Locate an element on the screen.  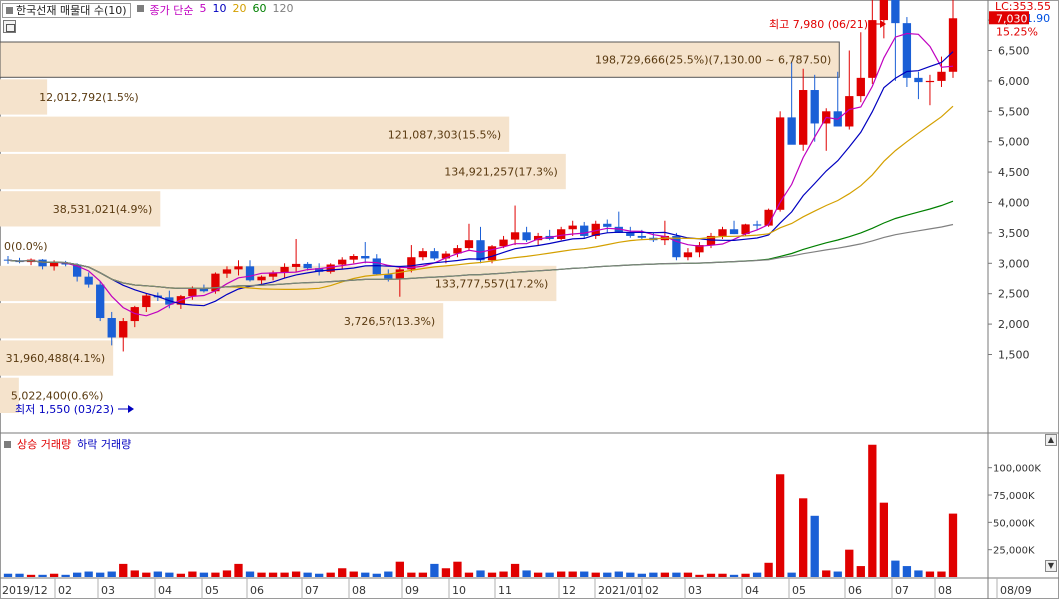
volume-profile-bar is located at coordinates (24, 97).